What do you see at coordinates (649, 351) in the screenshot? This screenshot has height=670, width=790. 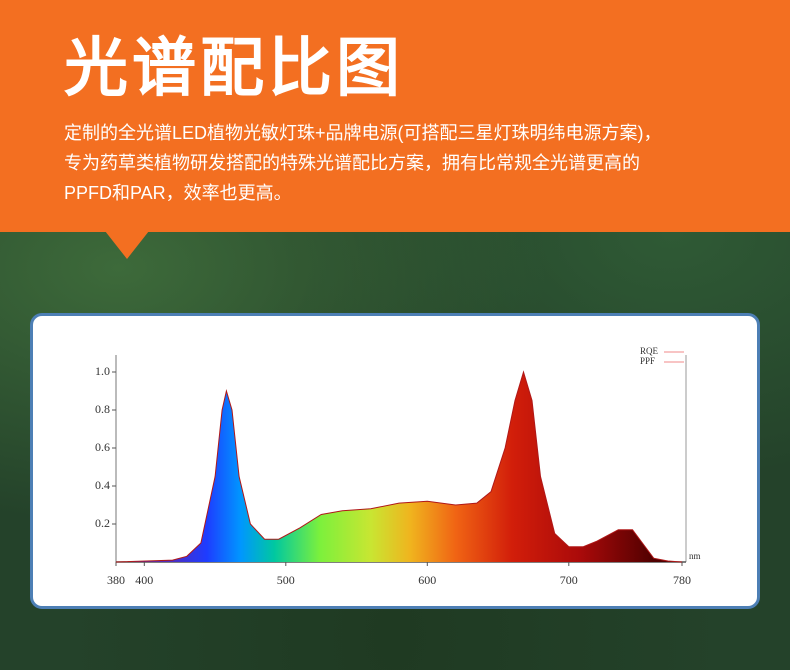 I see `legend-label: RQE` at bounding box center [649, 351].